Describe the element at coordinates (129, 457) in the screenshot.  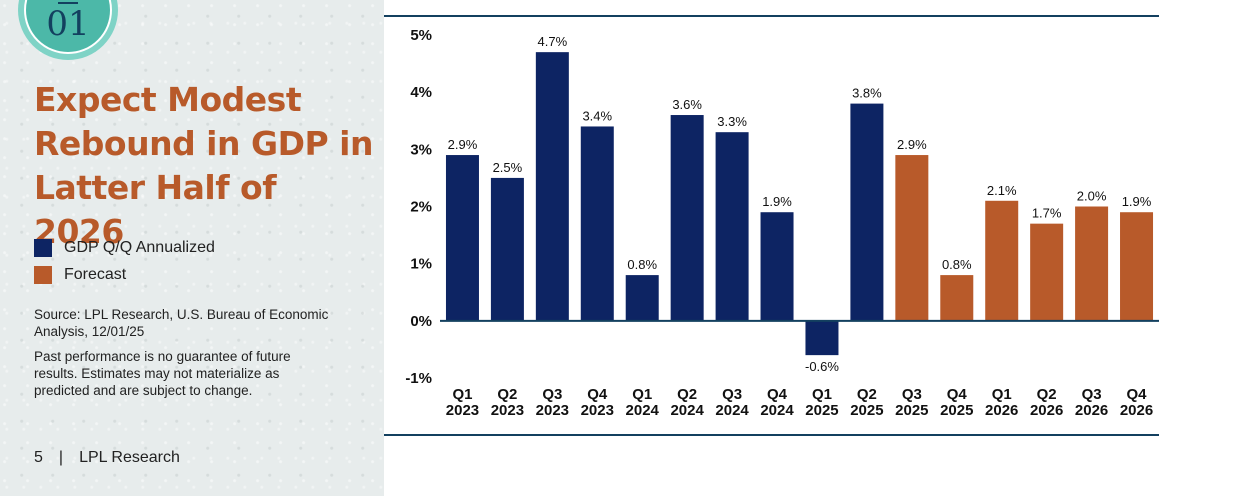
I see `footer-brand: LPL Research` at that location.